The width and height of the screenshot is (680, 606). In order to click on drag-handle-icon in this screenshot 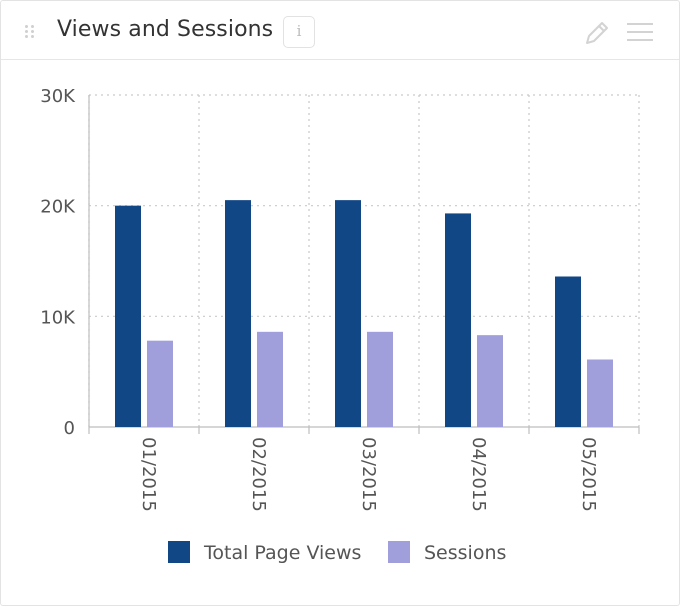, I will do `click(30, 32)`.